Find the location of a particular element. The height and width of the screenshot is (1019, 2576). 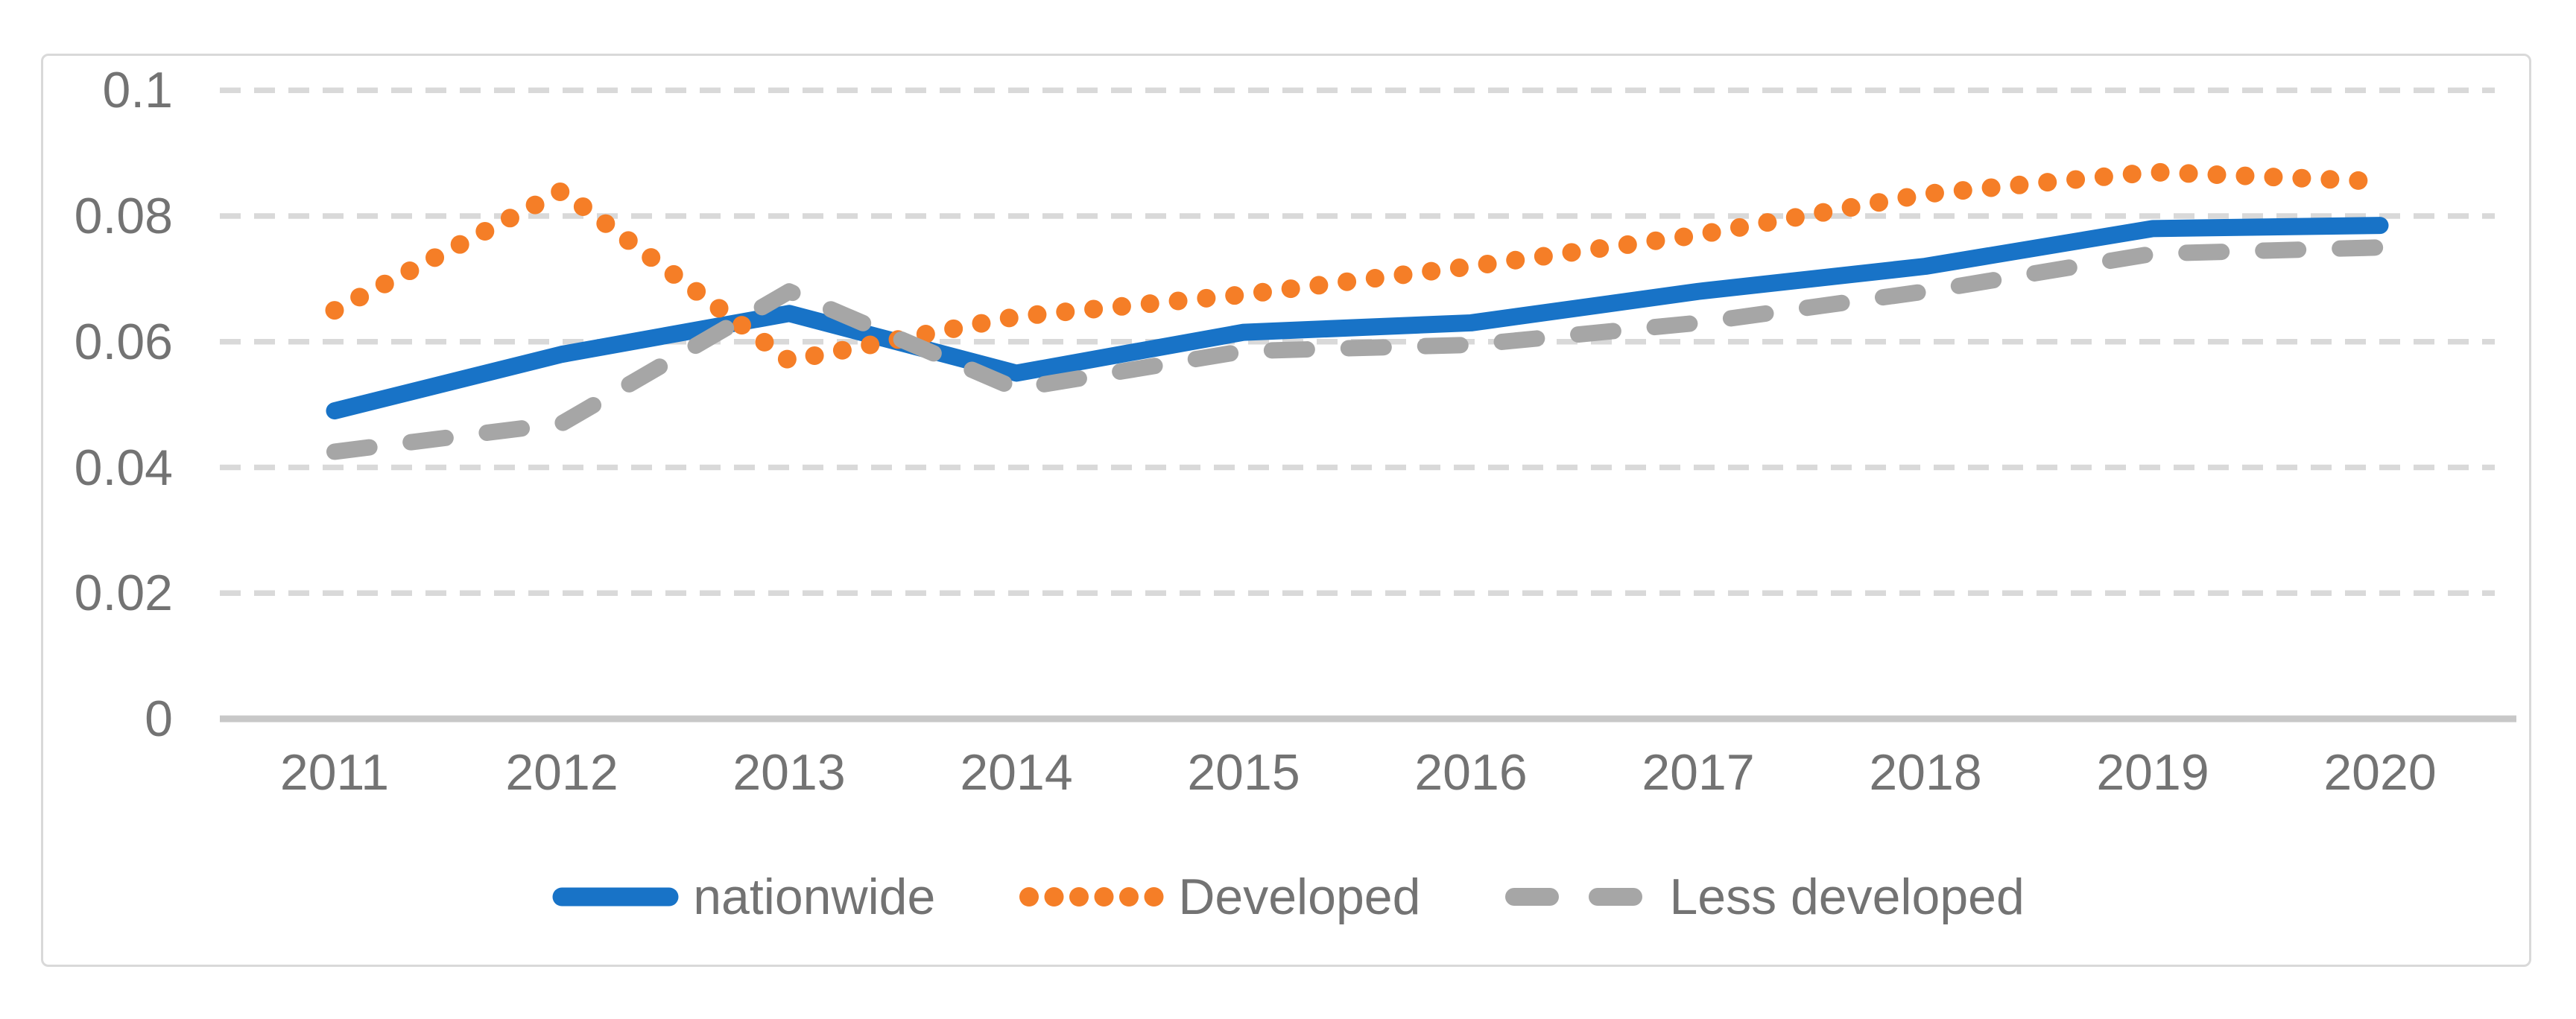

x-tick-label: 2012 is located at coordinates (561, 772).